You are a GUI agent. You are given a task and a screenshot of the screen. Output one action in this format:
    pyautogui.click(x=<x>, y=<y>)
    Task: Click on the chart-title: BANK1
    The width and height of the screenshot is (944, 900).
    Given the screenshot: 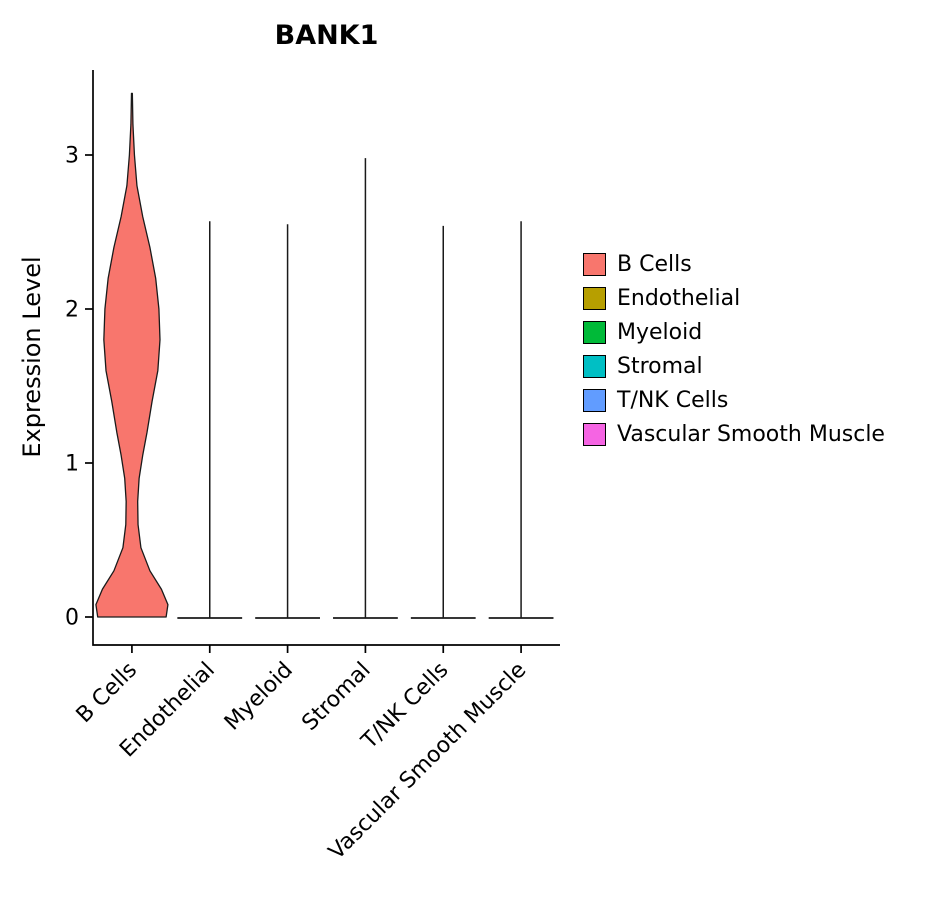 What is the action you would take?
    pyautogui.click(x=326, y=35)
    